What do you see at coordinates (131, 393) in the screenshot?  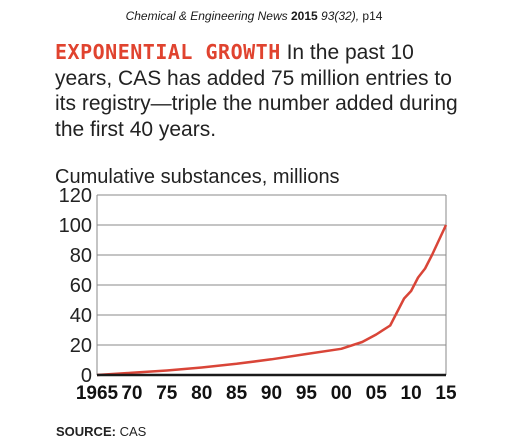 I see `x-tick-label: 70` at bounding box center [131, 393].